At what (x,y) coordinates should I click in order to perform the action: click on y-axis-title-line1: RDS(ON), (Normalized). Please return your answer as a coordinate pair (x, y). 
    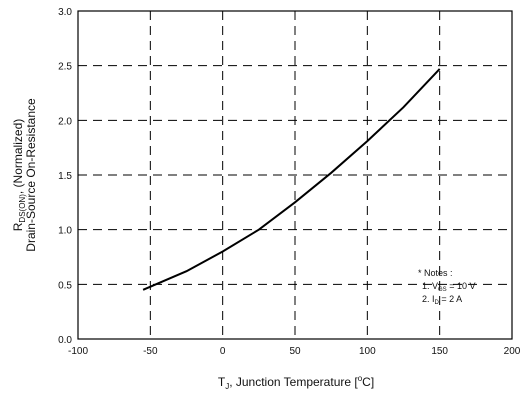
    Looking at the image, I should click on (19, 175).